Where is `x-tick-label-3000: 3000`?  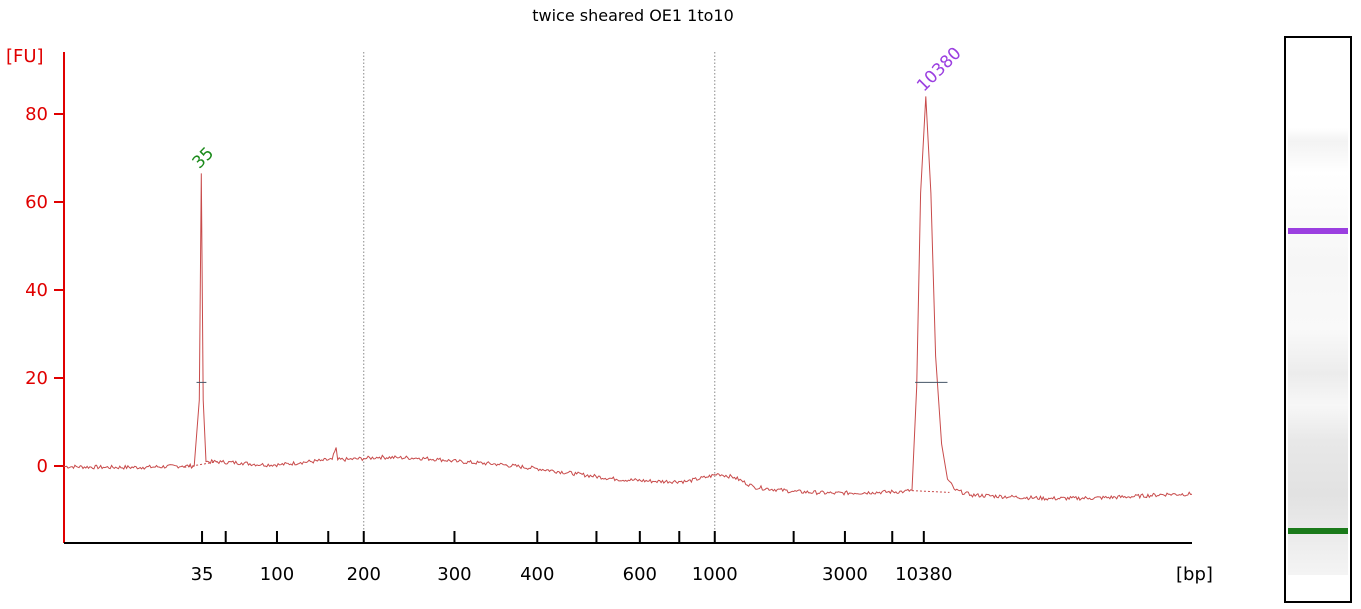
x-tick-label-3000: 3000 is located at coordinates (845, 574).